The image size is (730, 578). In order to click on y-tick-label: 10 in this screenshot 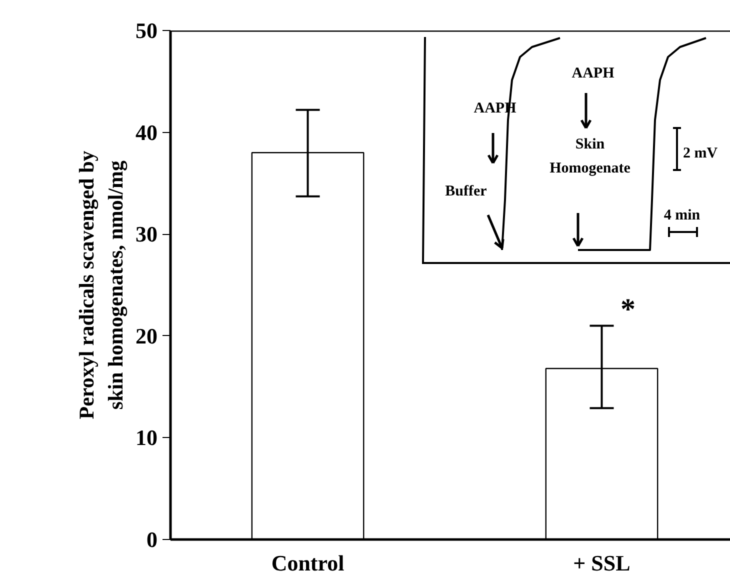, I will do `click(147, 437)`.